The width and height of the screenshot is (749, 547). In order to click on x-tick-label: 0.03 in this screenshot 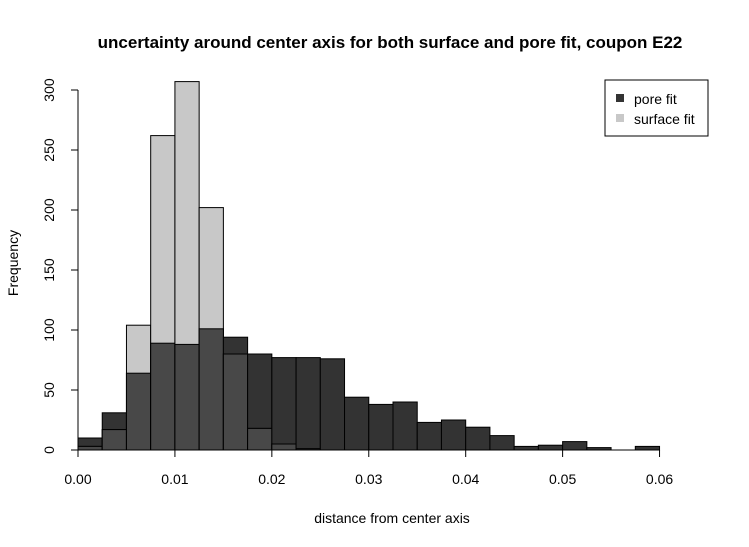, I will do `click(368, 479)`.